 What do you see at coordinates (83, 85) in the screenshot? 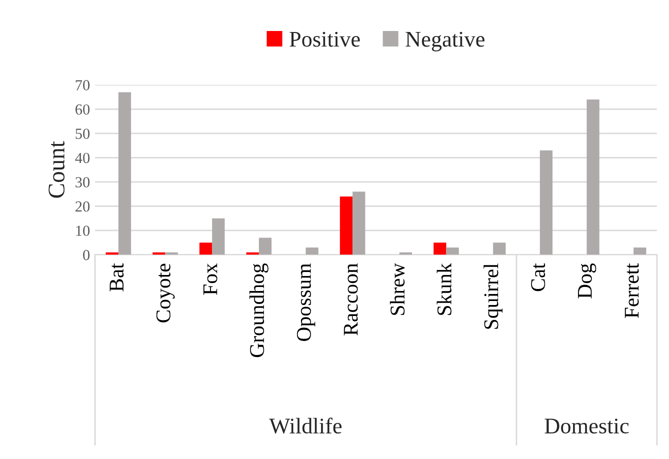
I see `y-tick-label: 70` at bounding box center [83, 85].